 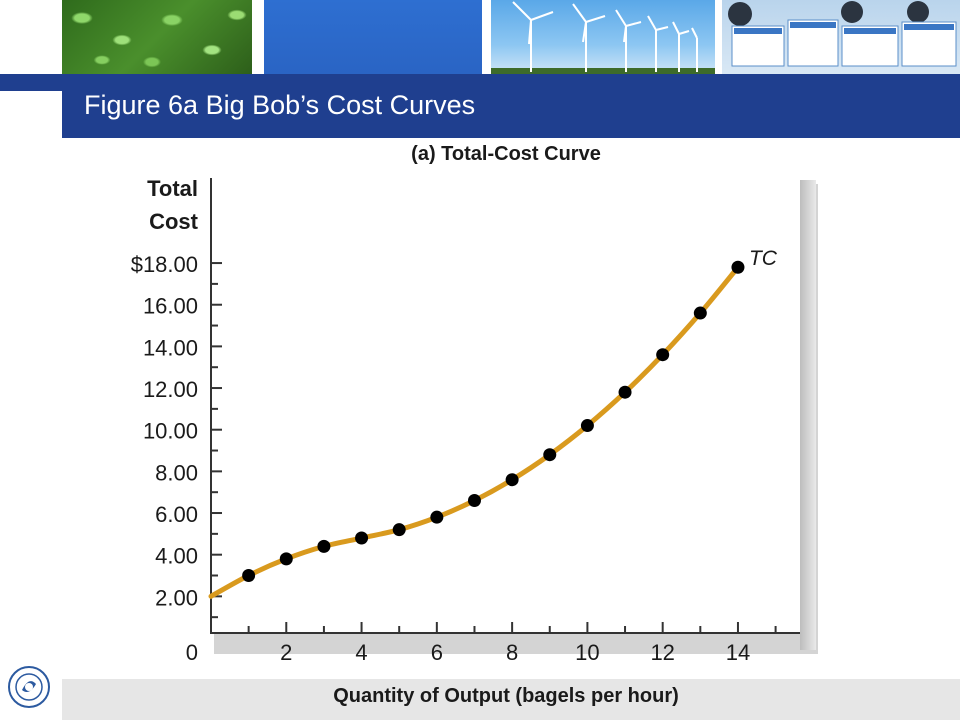 What do you see at coordinates (506, 696) in the screenshot?
I see `x-axis-label: Quantity of Output (bagels per hour)` at bounding box center [506, 696].